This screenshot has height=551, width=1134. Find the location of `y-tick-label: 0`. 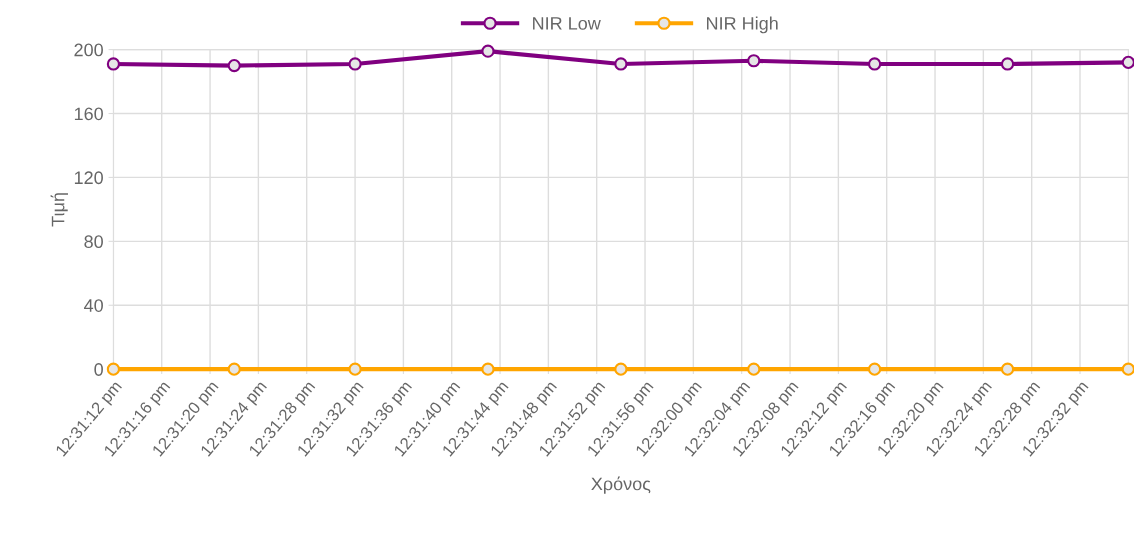

y-tick-label: 0 is located at coordinates (98, 369).